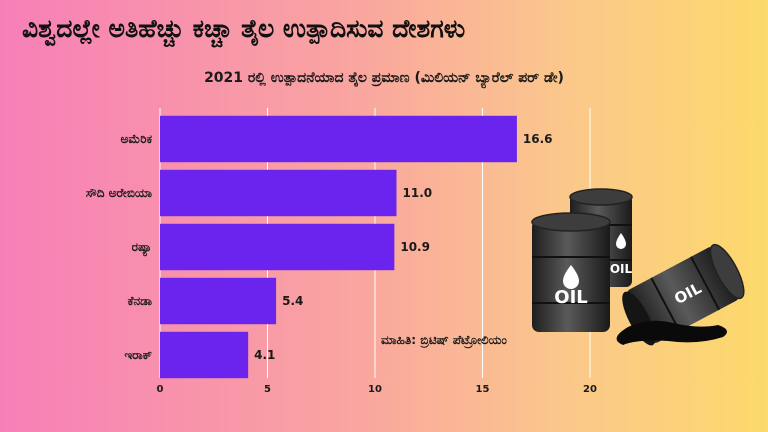 The image size is (768, 432). I want to click on oil-barrels-icon: OIL OIL OIL, so click(638, 267).